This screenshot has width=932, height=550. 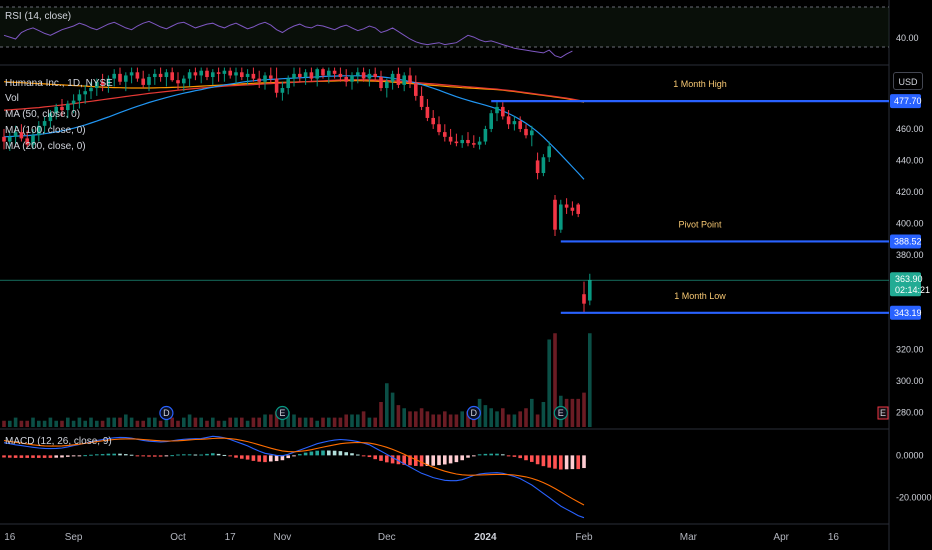 I want to click on level-tag, so click(x=905, y=312).